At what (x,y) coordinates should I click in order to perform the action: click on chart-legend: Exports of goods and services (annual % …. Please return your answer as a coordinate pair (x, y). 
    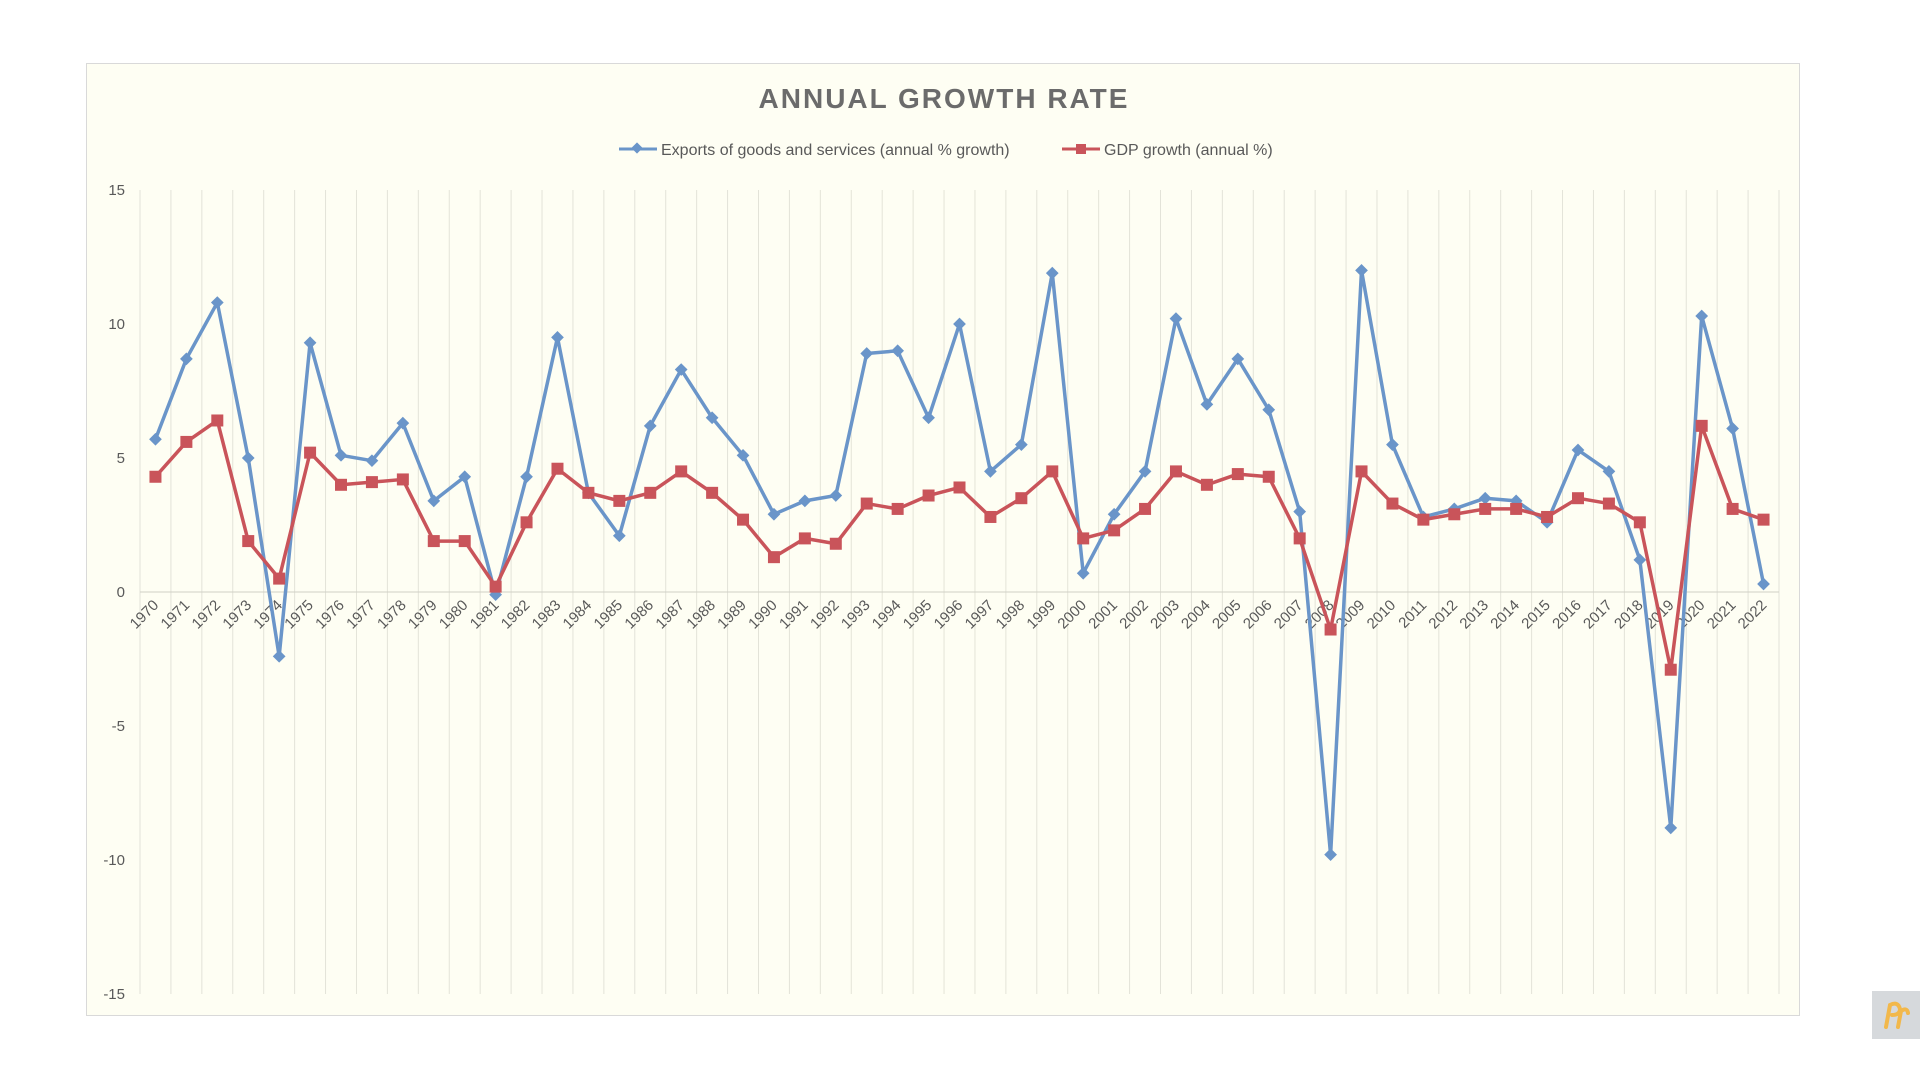
    Looking at the image, I should click on (946, 150).